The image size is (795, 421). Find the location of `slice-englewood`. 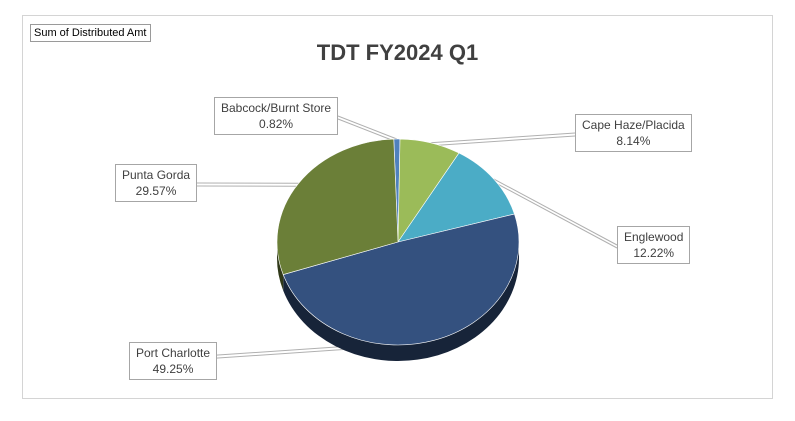

slice-englewood is located at coordinates (456, 197).